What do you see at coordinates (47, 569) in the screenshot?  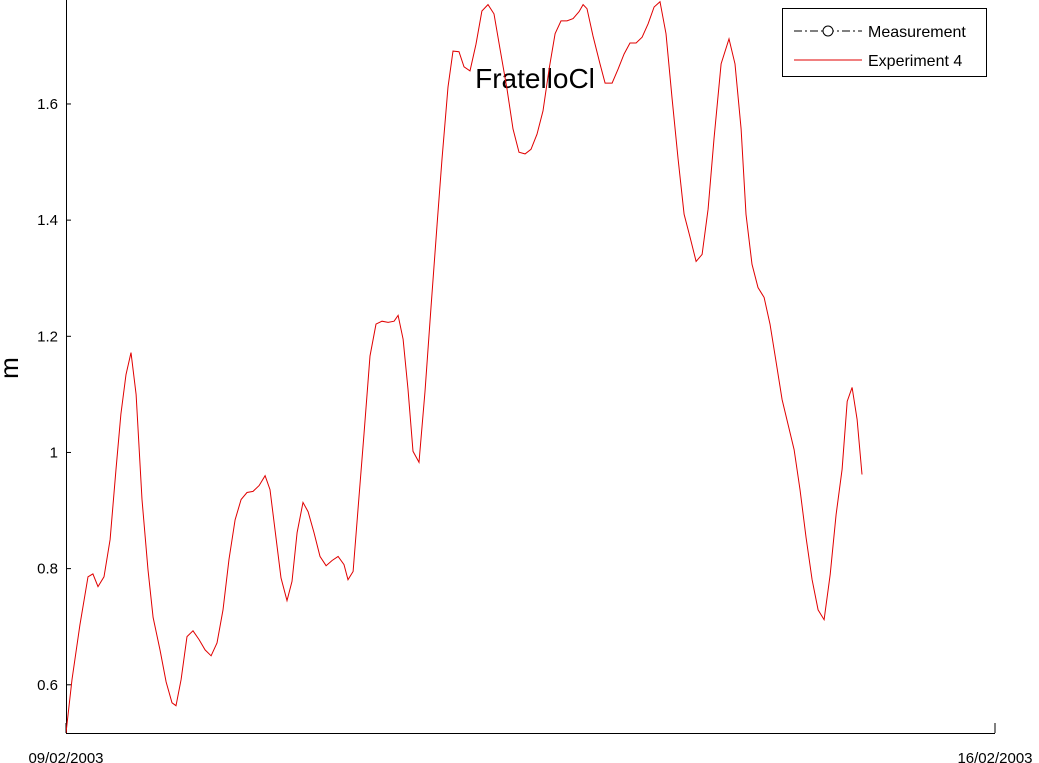 I see `y-tick-label: 0.8` at bounding box center [47, 569].